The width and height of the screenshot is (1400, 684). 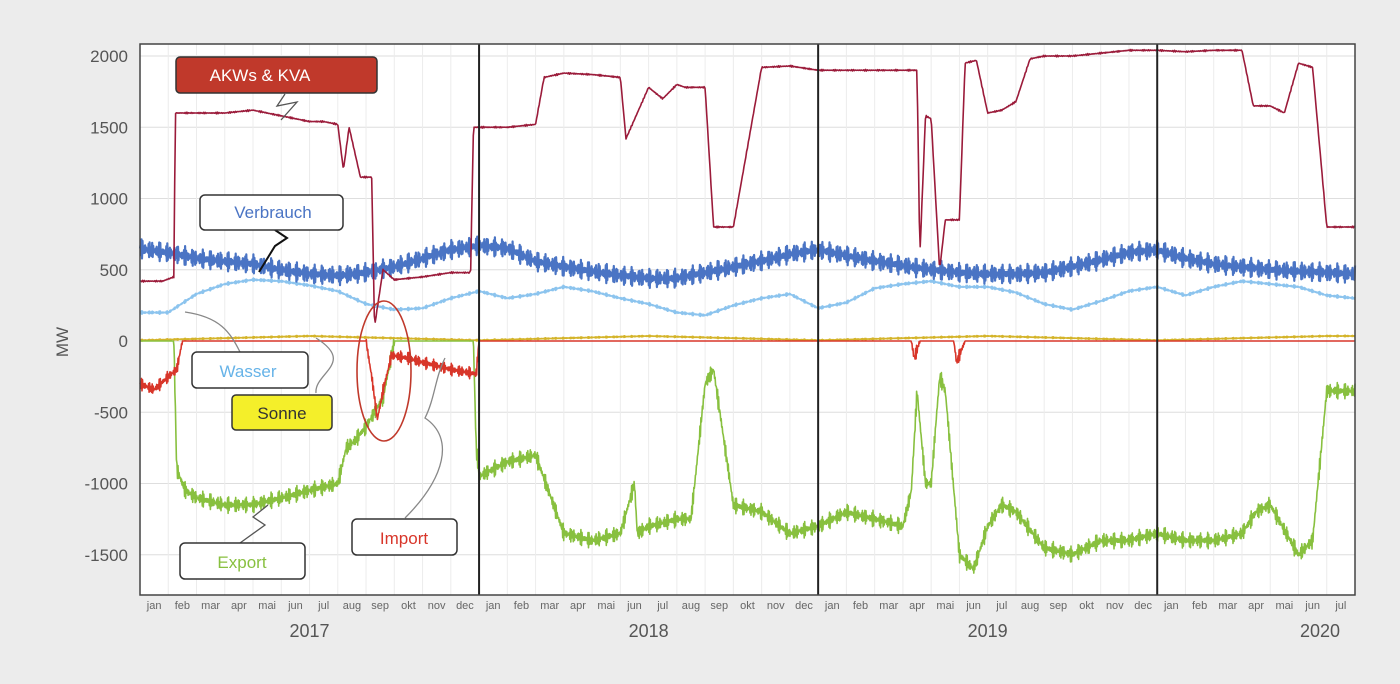 I want to click on sonne-label-box, so click(x=282, y=412).